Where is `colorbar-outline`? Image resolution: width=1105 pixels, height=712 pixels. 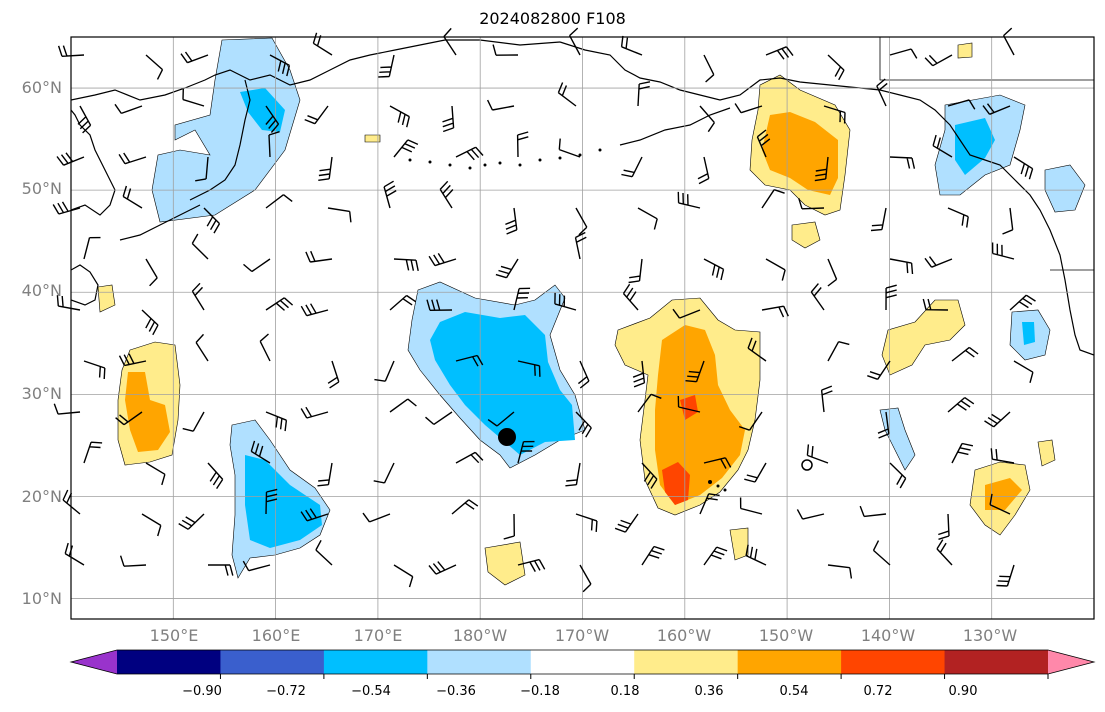
colorbar-outline is located at coordinates (582, 662).